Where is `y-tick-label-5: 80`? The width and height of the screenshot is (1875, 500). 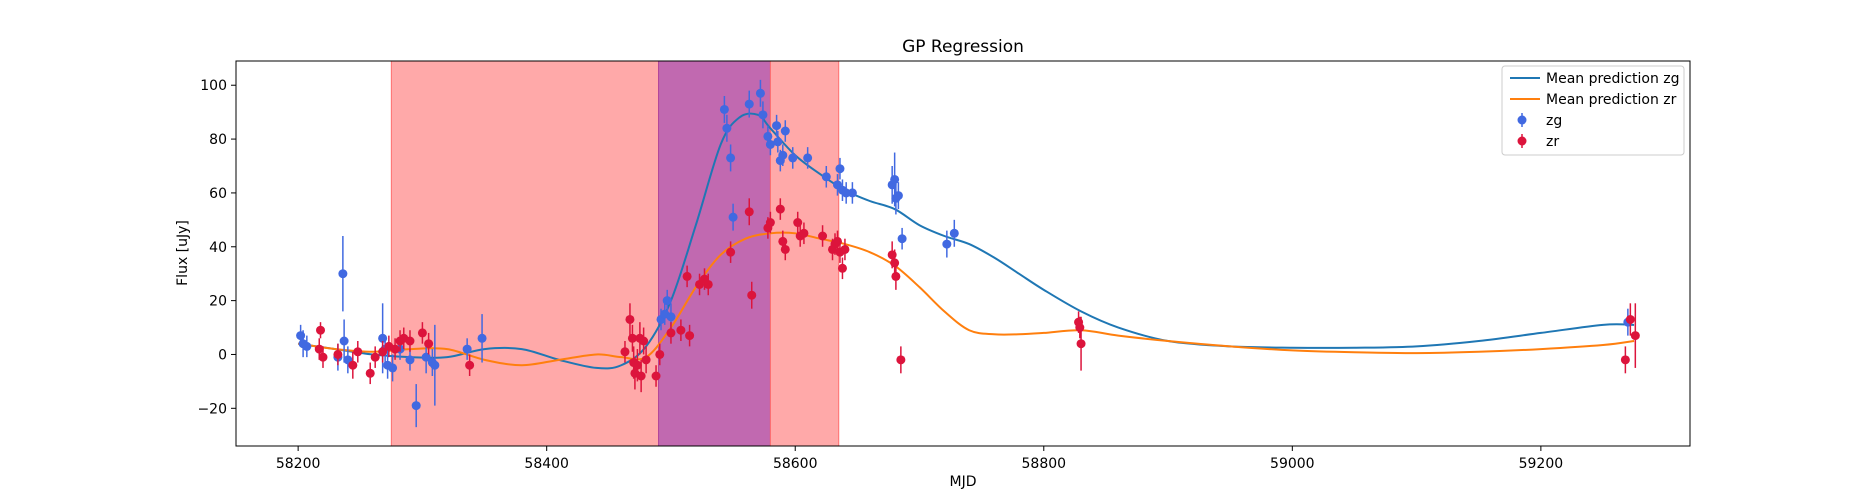 y-tick-label-5: 80 is located at coordinates (218, 140).